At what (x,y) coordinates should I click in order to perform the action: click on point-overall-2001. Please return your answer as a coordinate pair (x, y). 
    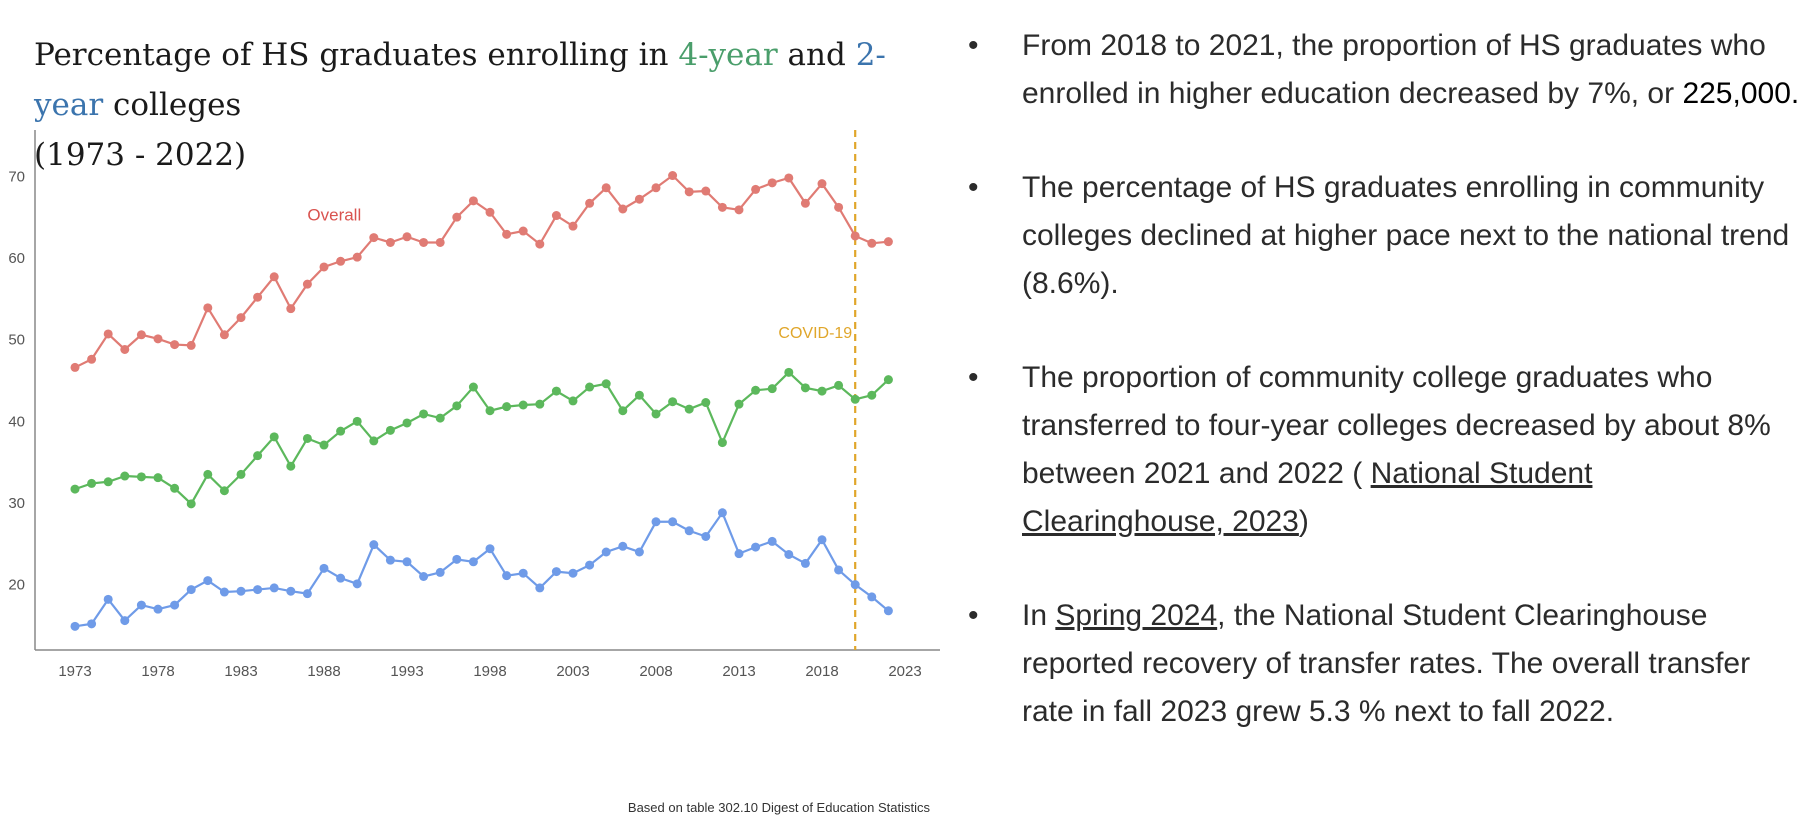
    Looking at the image, I should click on (540, 244).